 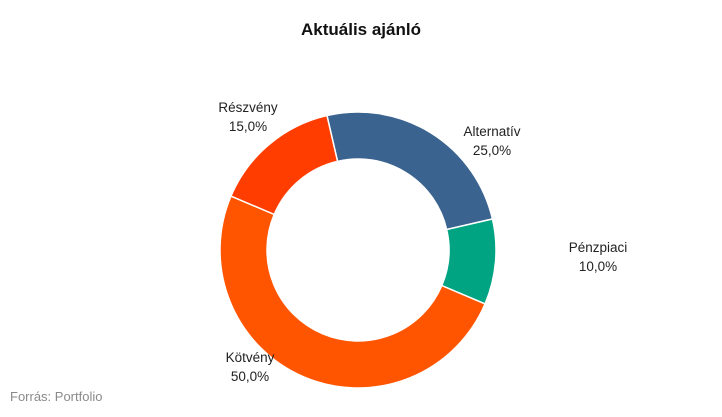 I want to click on source-note: Forrás: Portfolio, so click(x=56, y=396).